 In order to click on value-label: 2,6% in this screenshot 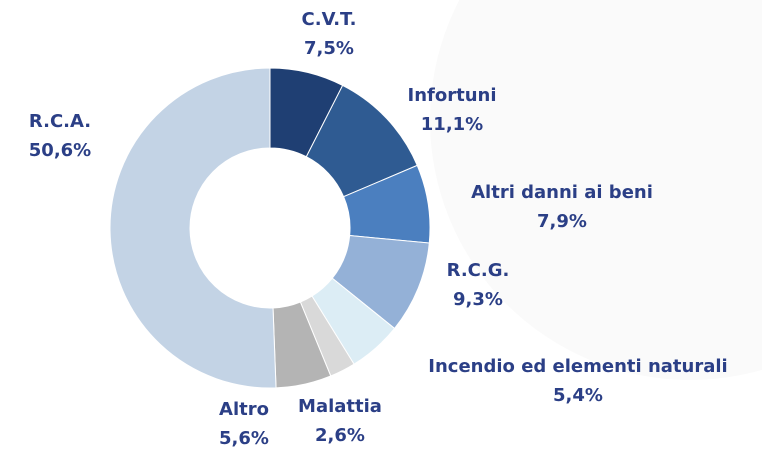, I will do `click(340, 435)`.